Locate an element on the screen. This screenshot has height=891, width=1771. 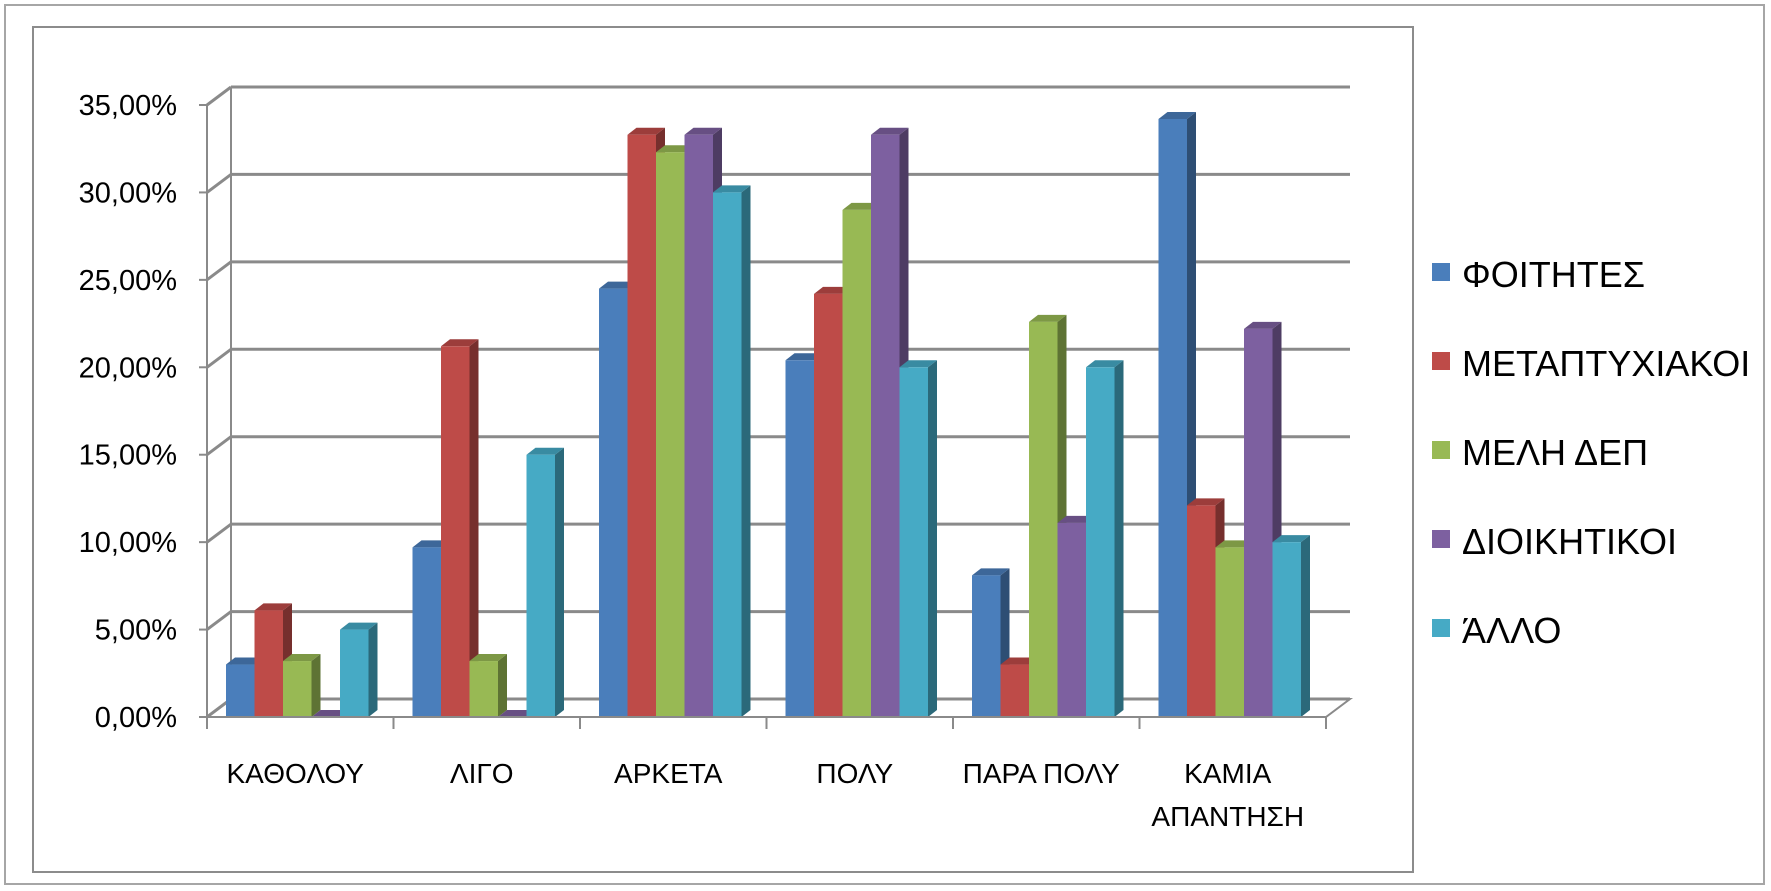
y-tick-label: 25,00% is located at coordinates (128, 281).